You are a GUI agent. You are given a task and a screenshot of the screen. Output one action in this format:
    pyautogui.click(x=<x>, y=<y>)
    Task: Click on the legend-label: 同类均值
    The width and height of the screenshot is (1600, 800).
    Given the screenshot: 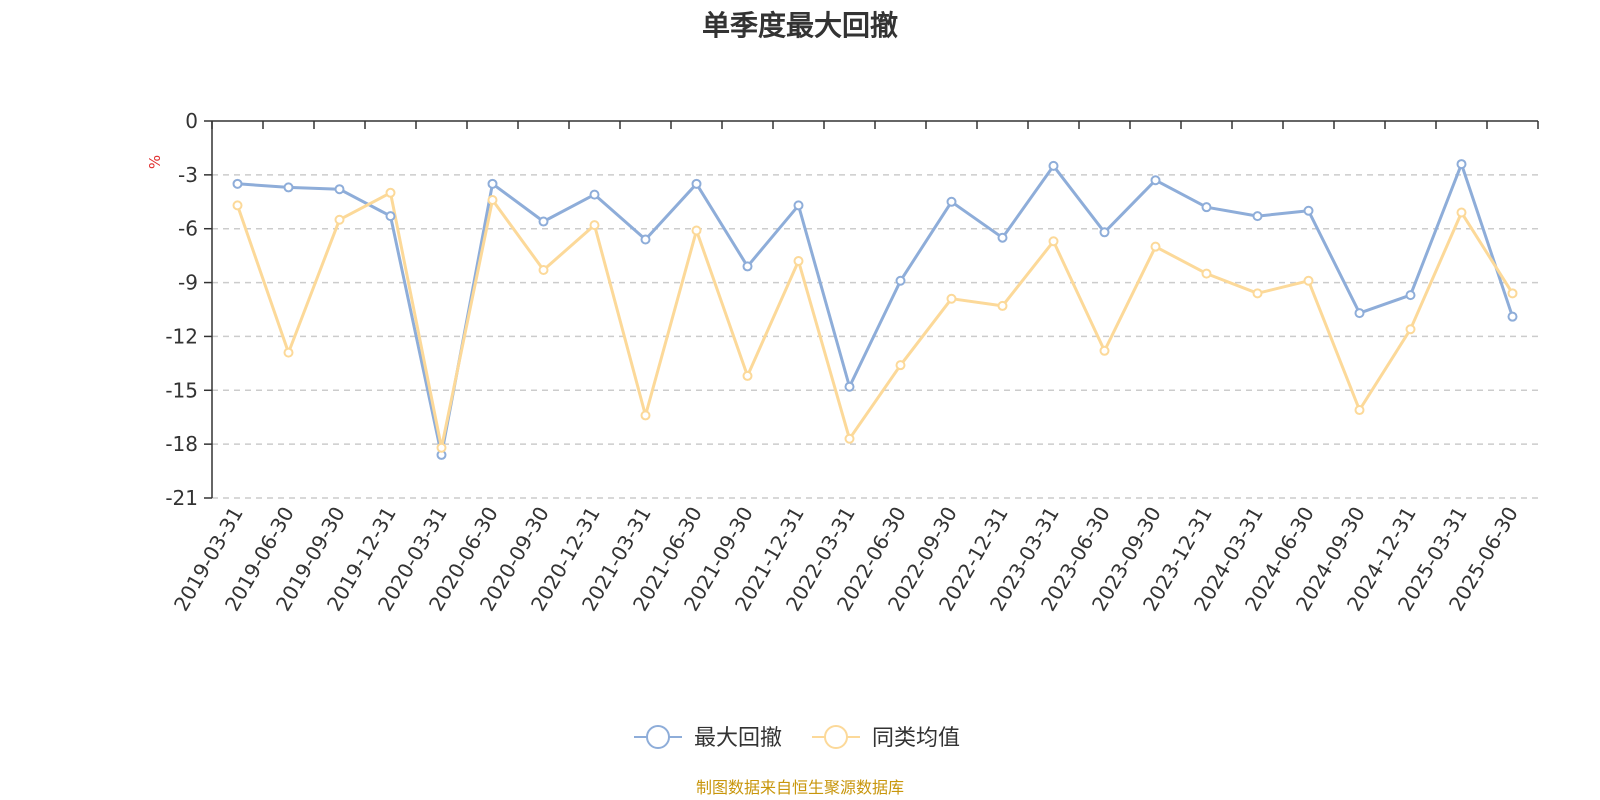 What is the action you would take?
    pyautogui.click(x=916, y=738)
    